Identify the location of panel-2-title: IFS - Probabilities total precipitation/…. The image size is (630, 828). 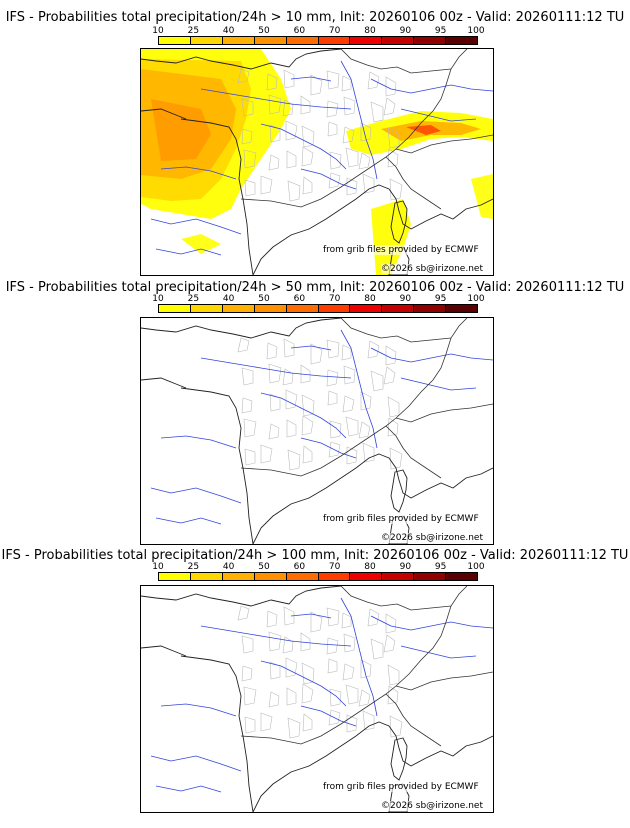
(315, 287).